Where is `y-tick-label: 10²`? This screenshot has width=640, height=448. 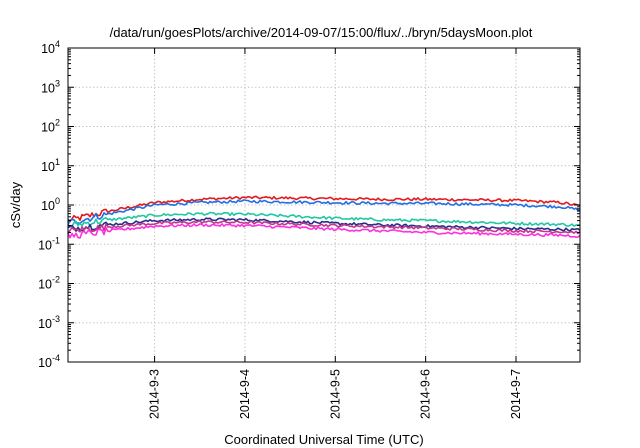 y-tick-label: 10² is located at coordinates (50, 126).